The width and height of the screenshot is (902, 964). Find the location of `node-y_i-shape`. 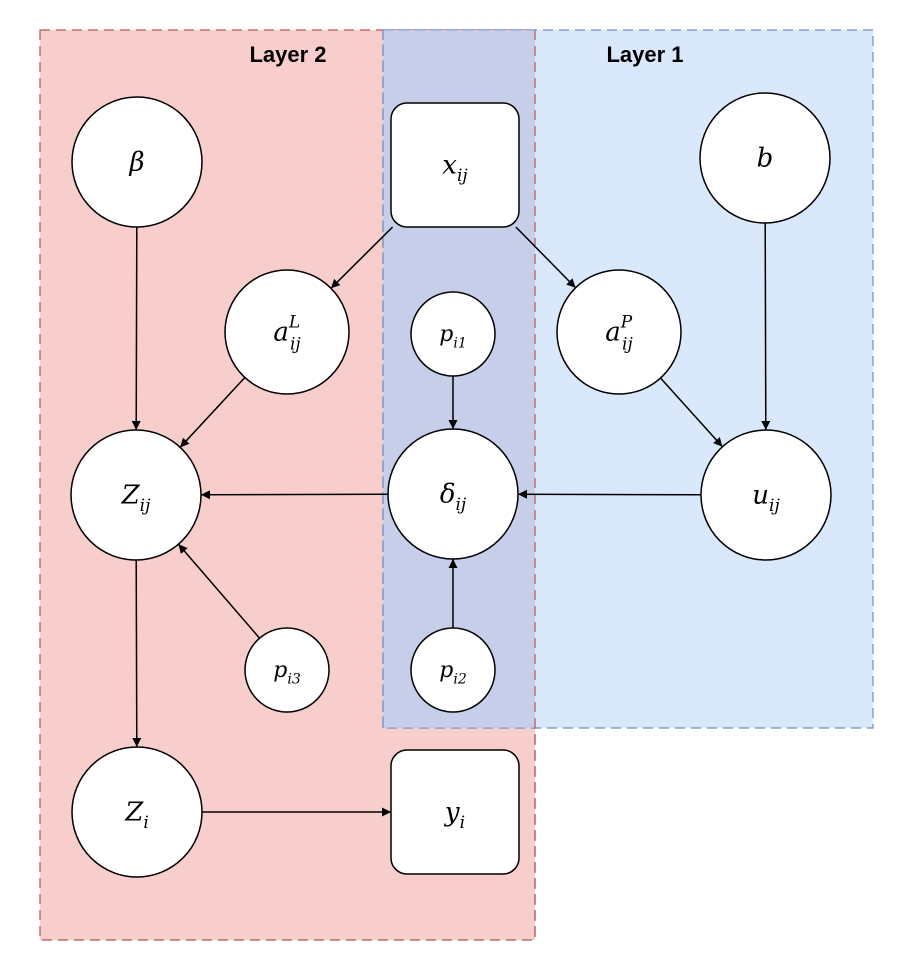

node-y_i-shape is located at coordinates (455, 812).